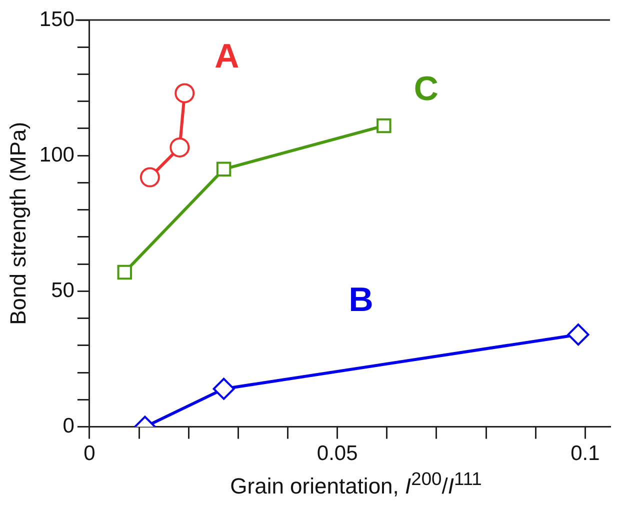 Image resolution: width=622 pixels, height=515 pixels. Describe the element at coordinates (56, 154) in the screenshot. I see `y-tick-label: 100` at that location.